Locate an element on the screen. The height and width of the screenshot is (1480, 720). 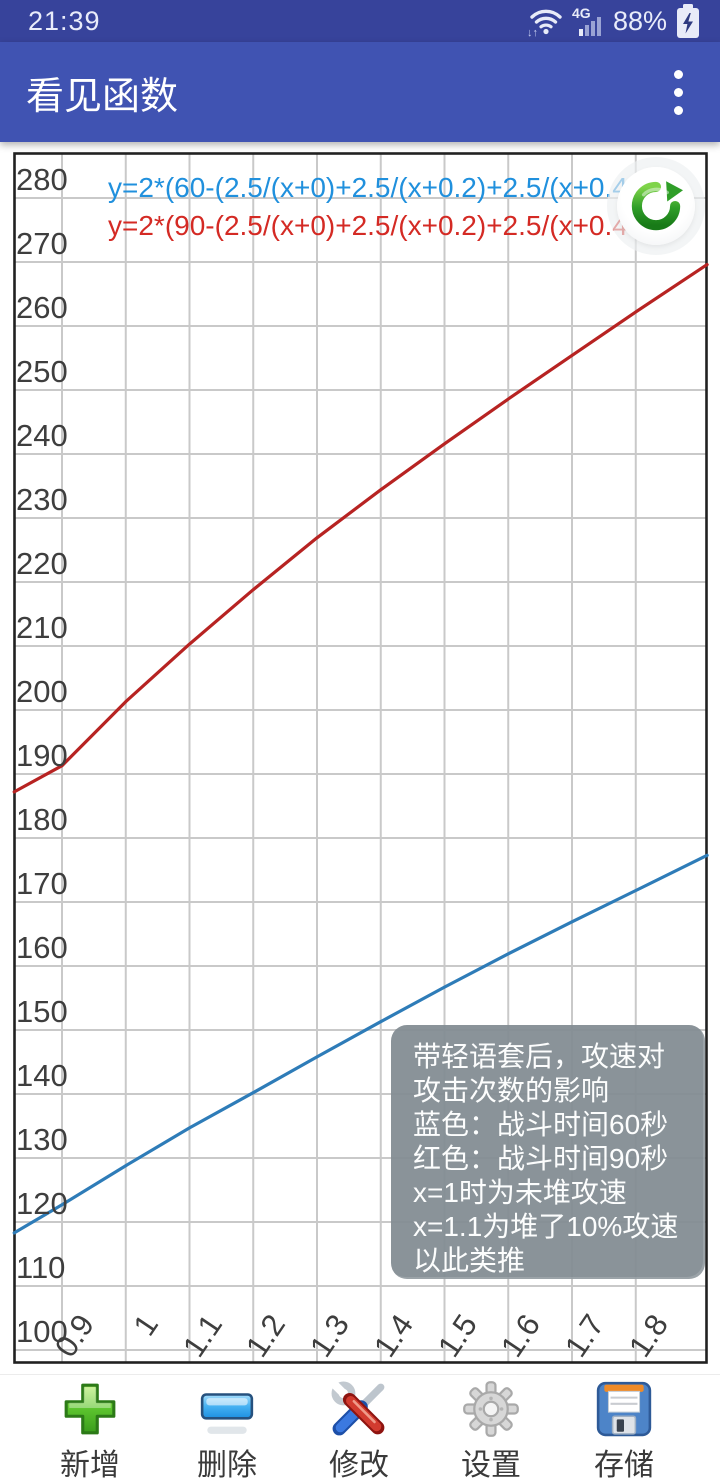
tool-label: 存储 is located at coordinates (624, 1464).